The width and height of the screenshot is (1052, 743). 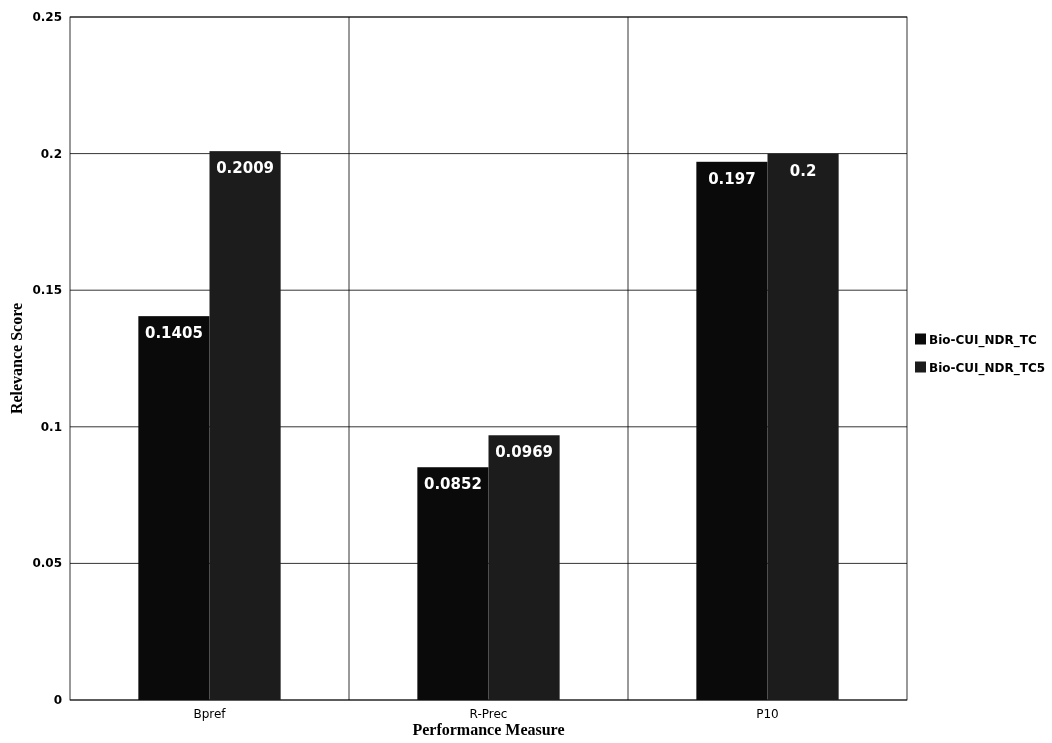 I want to click on y-tick-label: 0.1, so click(x=51, y=426).